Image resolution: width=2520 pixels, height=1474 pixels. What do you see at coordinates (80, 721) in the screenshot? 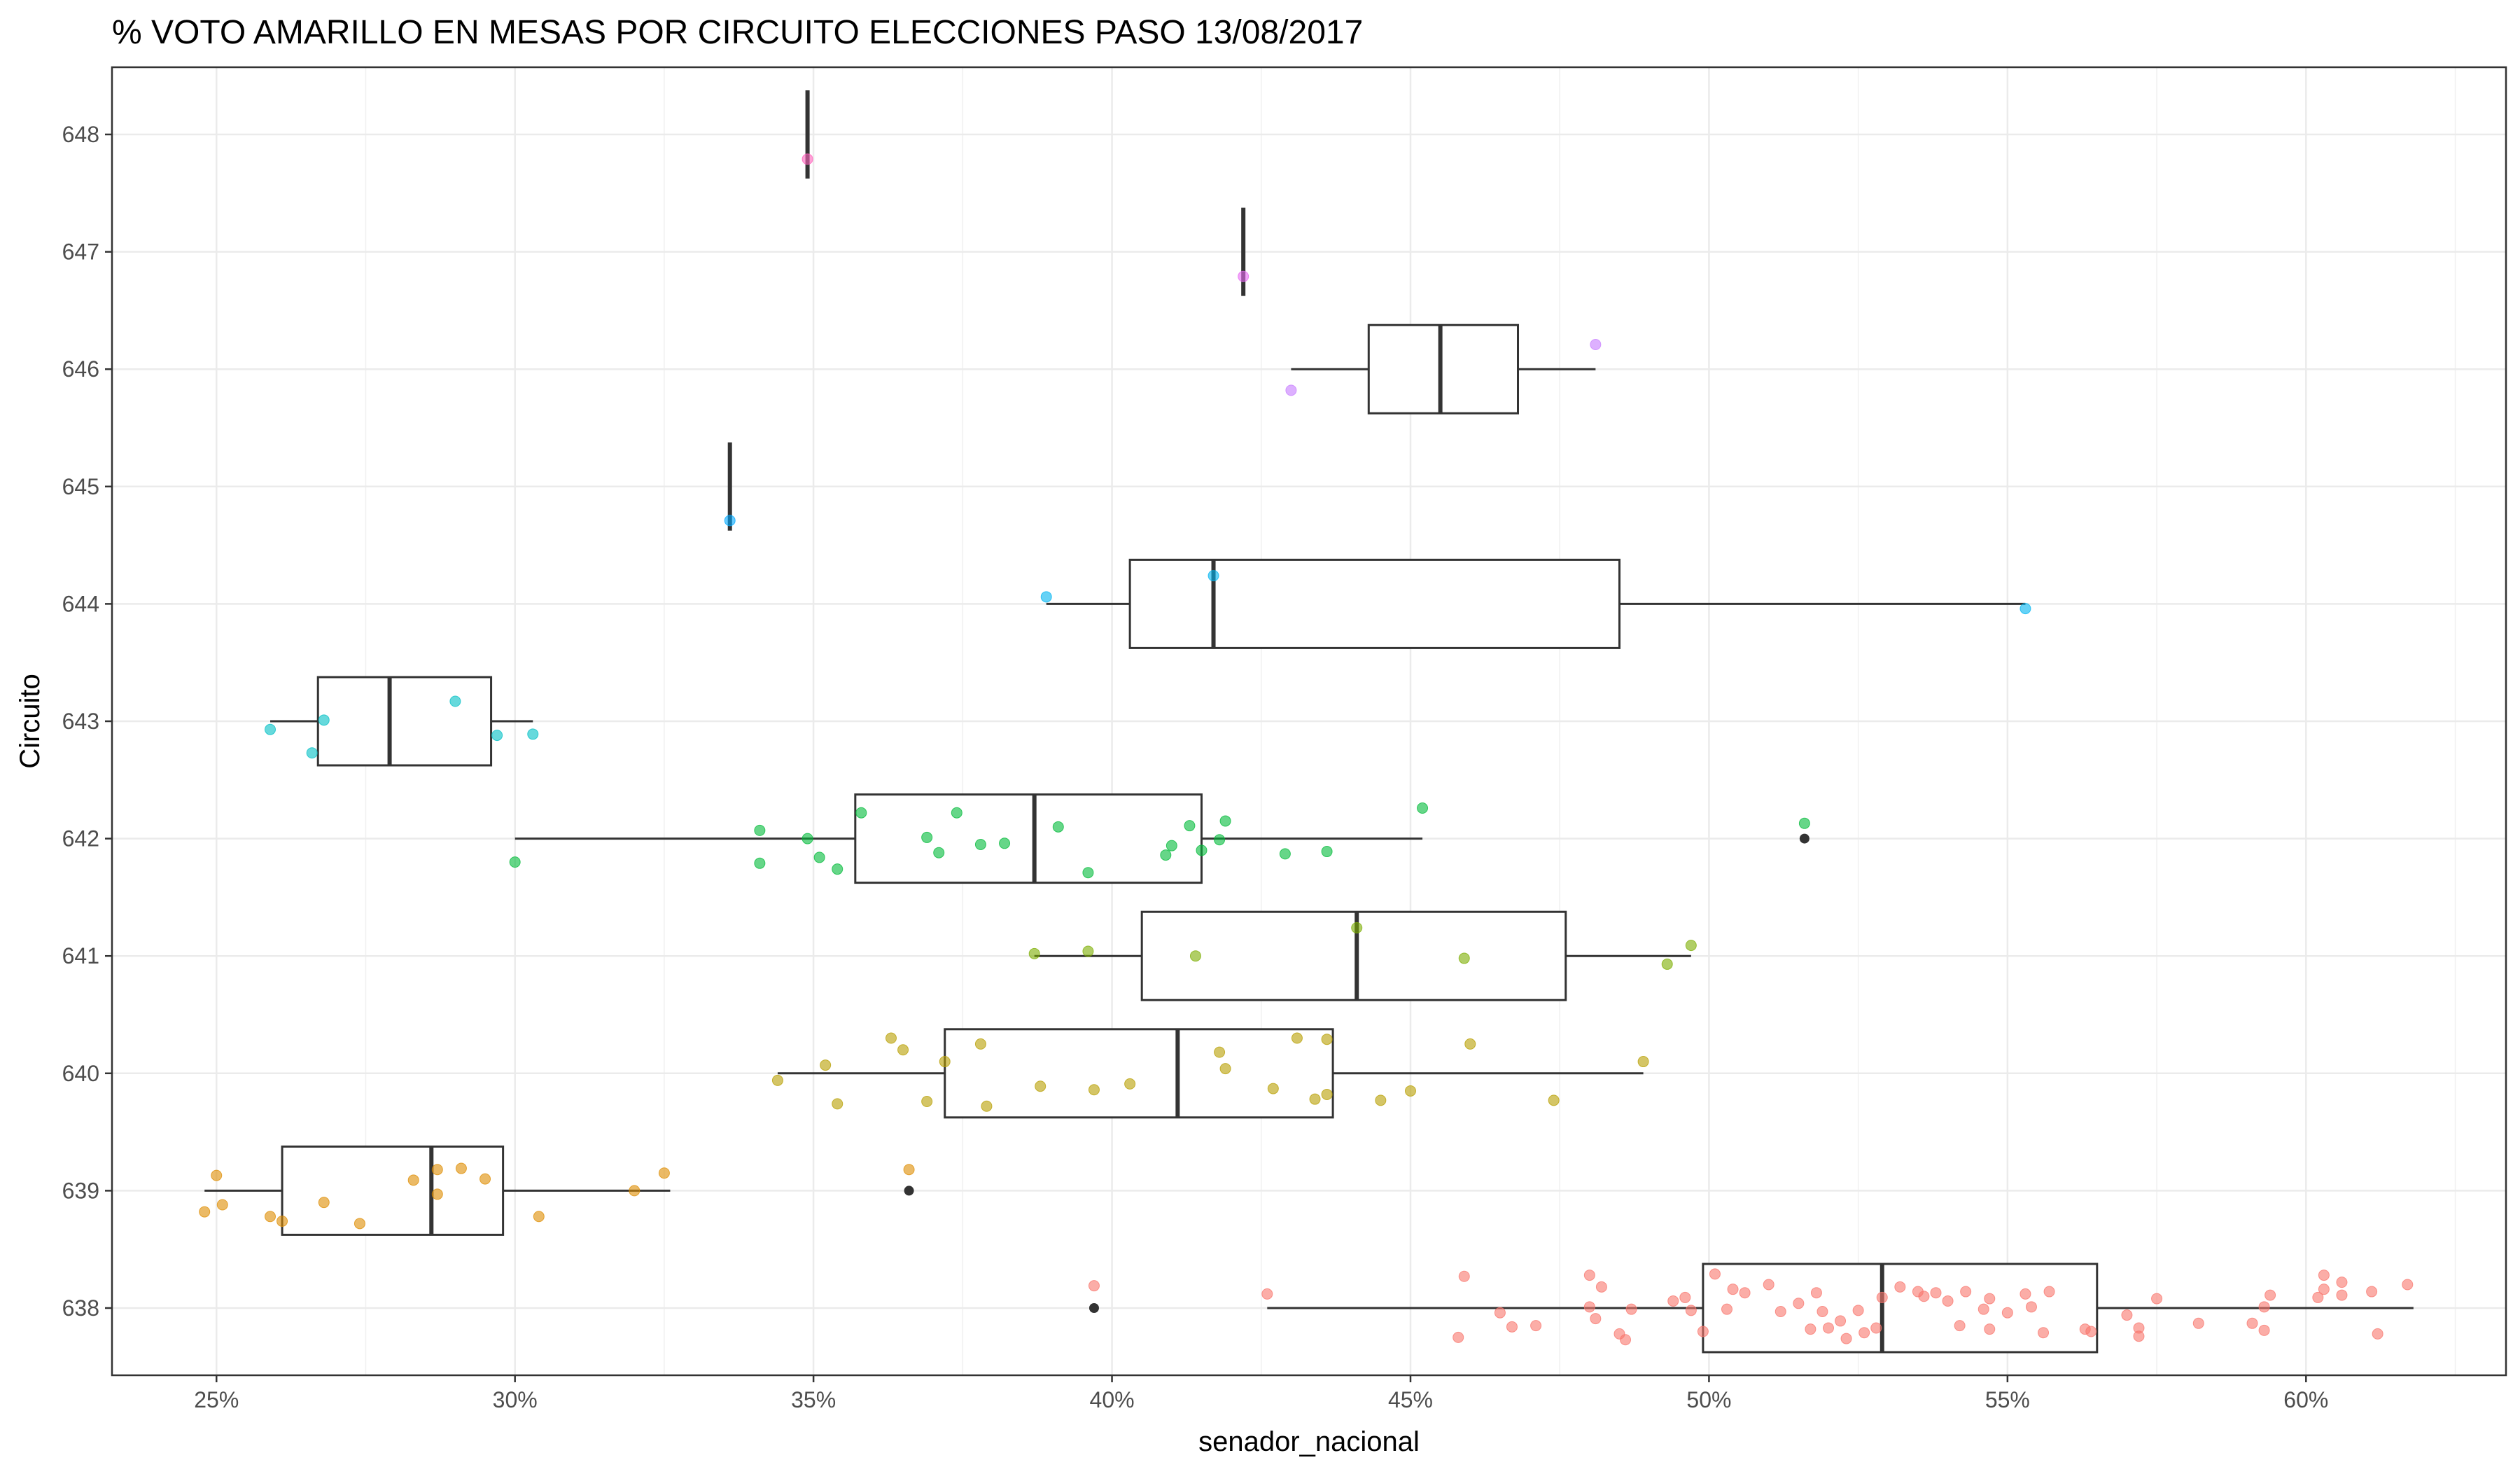
I see `y-tick-label: 643` at bounding box center [80, 721].